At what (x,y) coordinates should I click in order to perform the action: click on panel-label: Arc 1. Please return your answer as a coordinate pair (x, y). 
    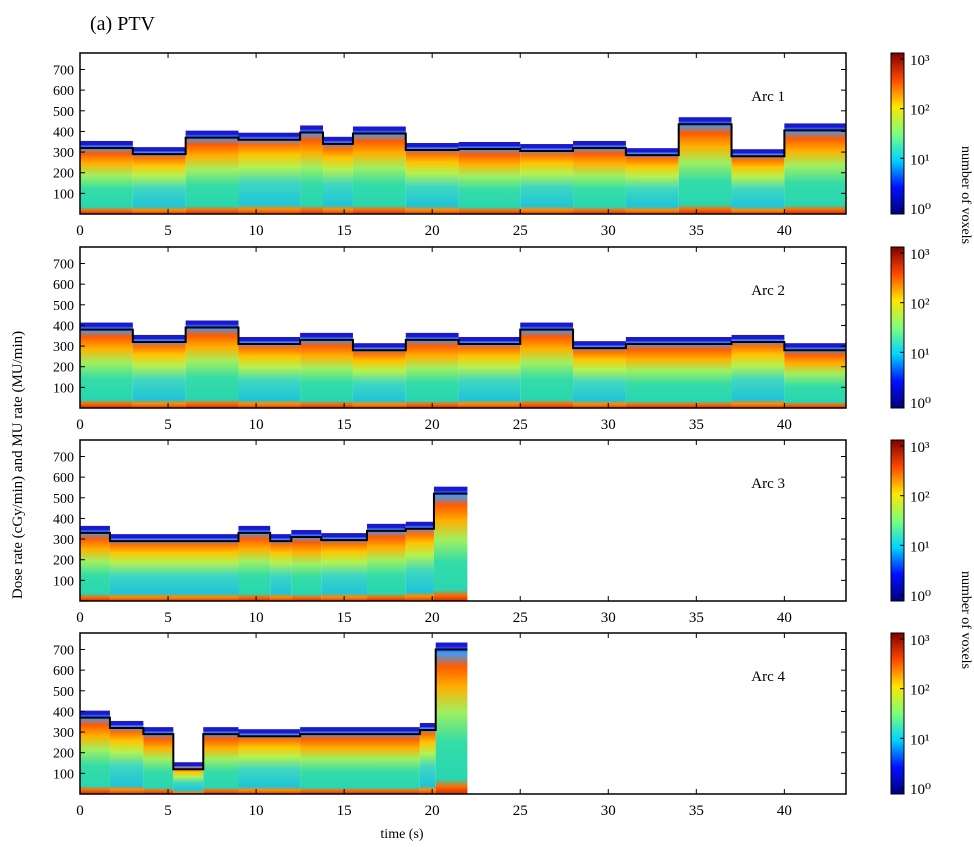
    Looking at the image, I should click on (768, 97).